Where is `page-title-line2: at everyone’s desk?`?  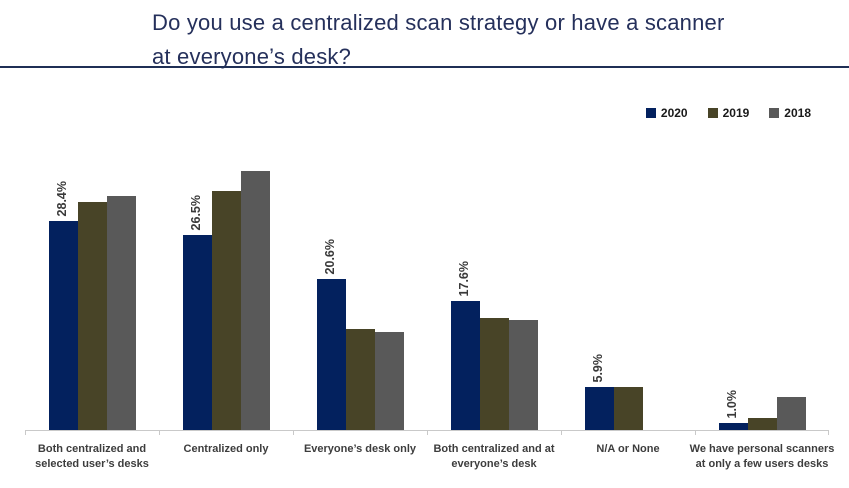
page-title-line2: at everyone’s desk? is located at coordinates (252, 56).